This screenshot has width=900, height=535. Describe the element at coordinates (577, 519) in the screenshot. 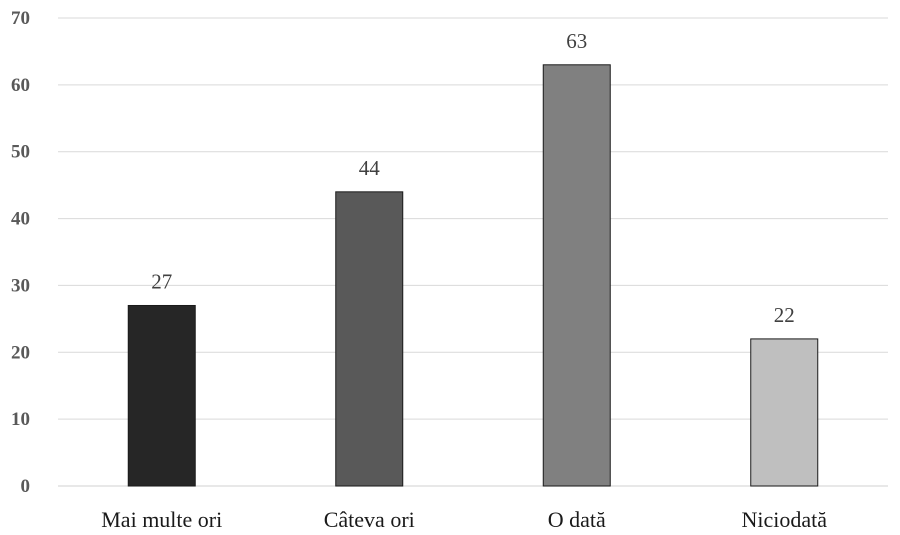

I see `x-tick-label: O dată` at that location.